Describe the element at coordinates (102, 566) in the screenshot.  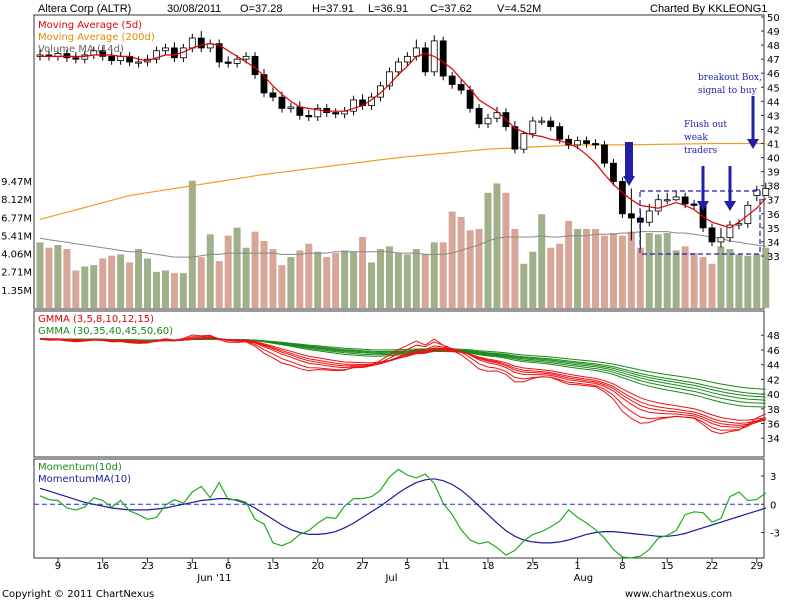
I see `x-tick-label: 16` at that location.